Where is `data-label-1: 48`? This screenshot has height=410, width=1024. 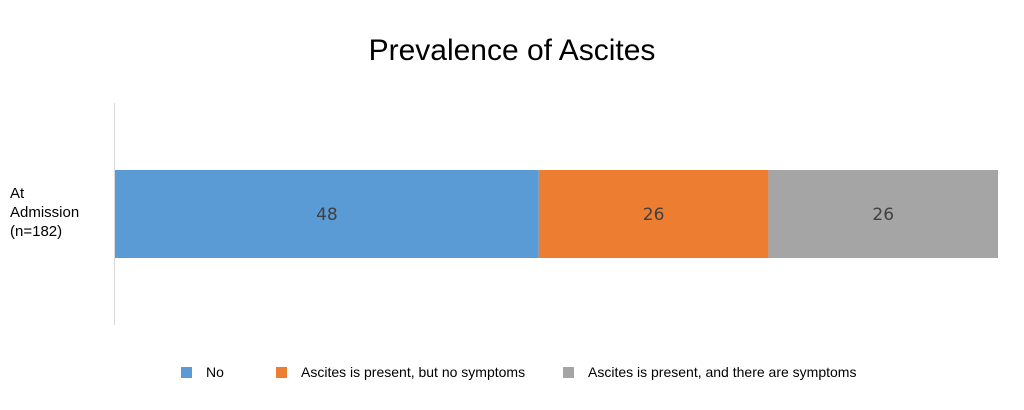
data-label-1: 48 is located at coordinates (327, 215).